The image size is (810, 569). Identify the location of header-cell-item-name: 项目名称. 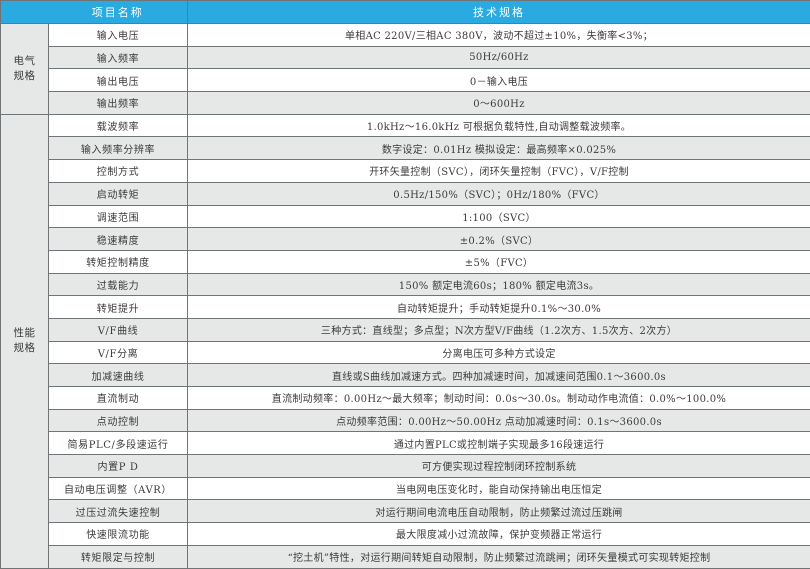
(118, 12).